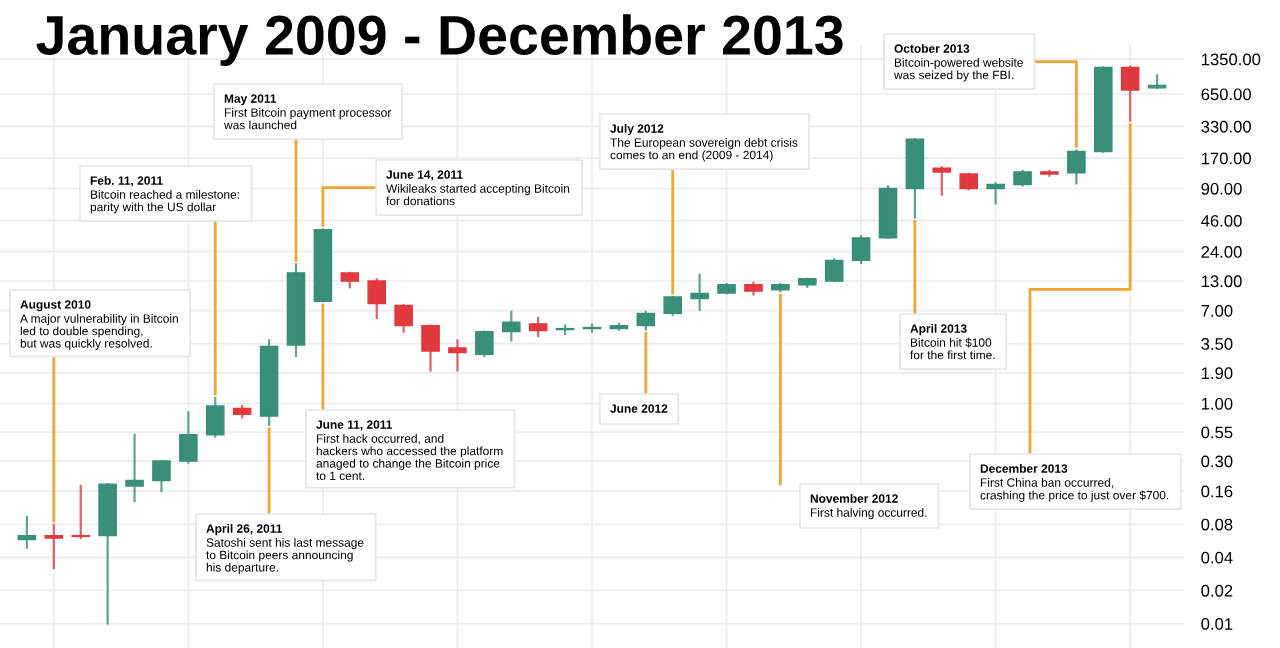 This screenshot has height=648, width=1280. I want to click on y-tick-label: 1.90, so click(1217, 373).